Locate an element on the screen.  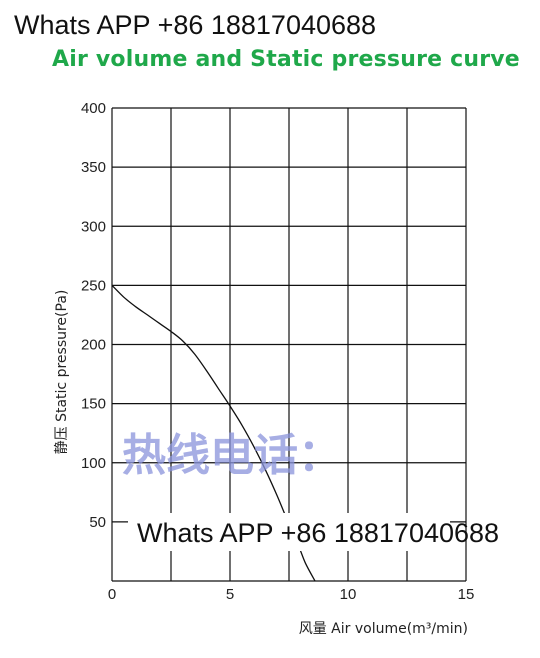
y-tick-label: 200 is located at coordinates (93, 345).